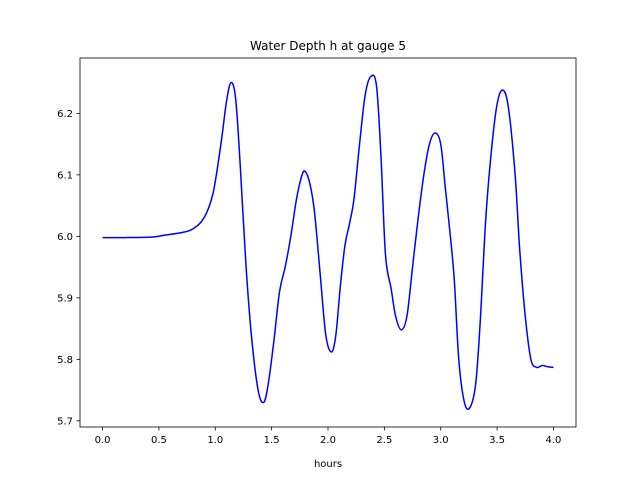 This screenshot has height=480, width=640. What do you see at coordinates (65, 175) in the screenshot?
I see `y-tick-label: 6.1` at bounding box center [65, 175].